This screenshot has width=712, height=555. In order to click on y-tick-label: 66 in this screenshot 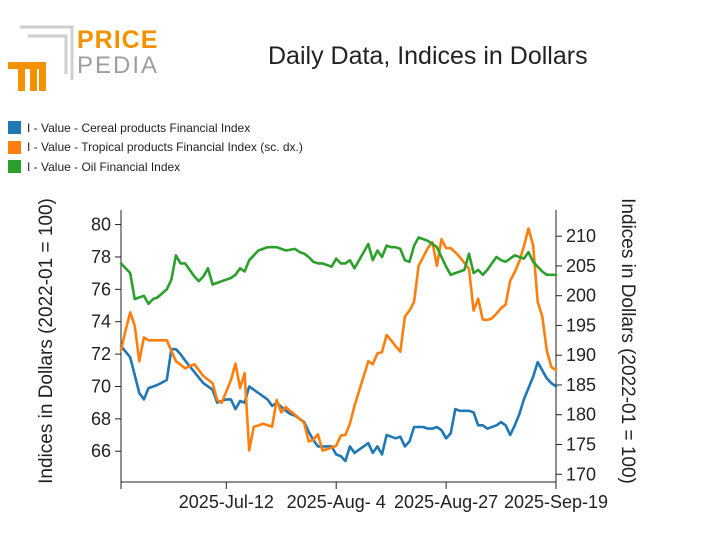, I will do `click(101, 451)`.